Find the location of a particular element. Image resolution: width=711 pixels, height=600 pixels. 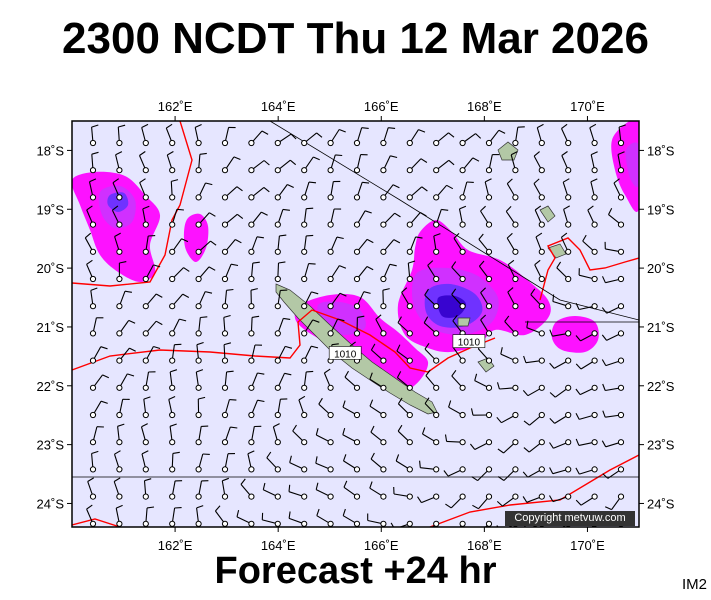

rain-area is located at coordinates (118, 202).